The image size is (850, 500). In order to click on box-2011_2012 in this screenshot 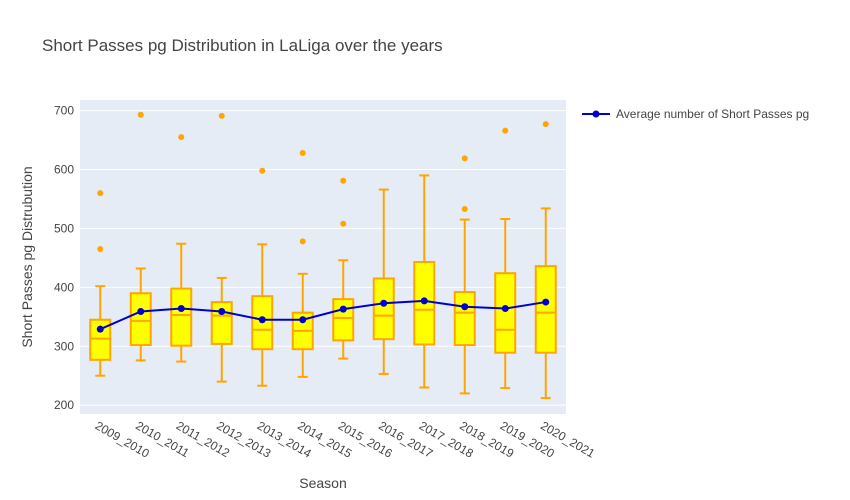, I will do `click(181, 248)`.